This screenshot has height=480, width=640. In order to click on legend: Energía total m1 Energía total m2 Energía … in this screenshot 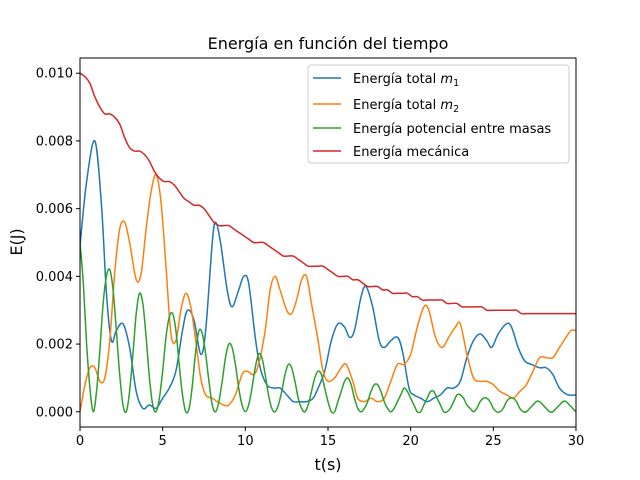, I will do `click(438, 114)`.